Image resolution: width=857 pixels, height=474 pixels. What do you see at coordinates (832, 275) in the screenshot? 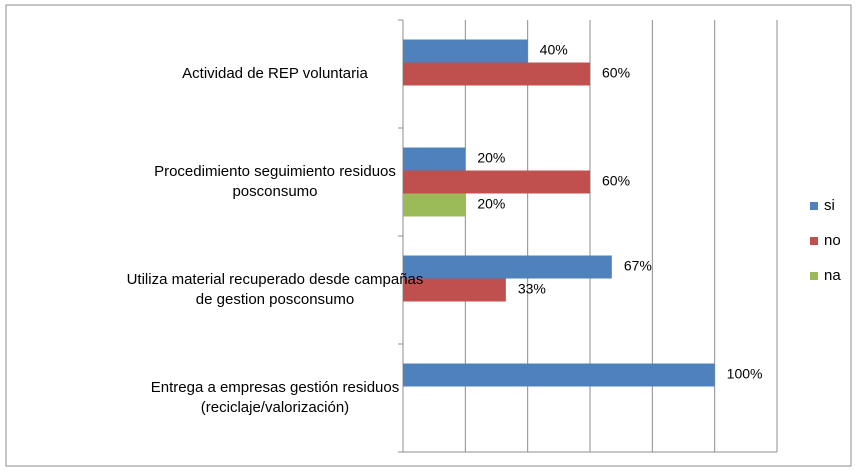
I see `legend-label: na` at bounding box center [832, 275].